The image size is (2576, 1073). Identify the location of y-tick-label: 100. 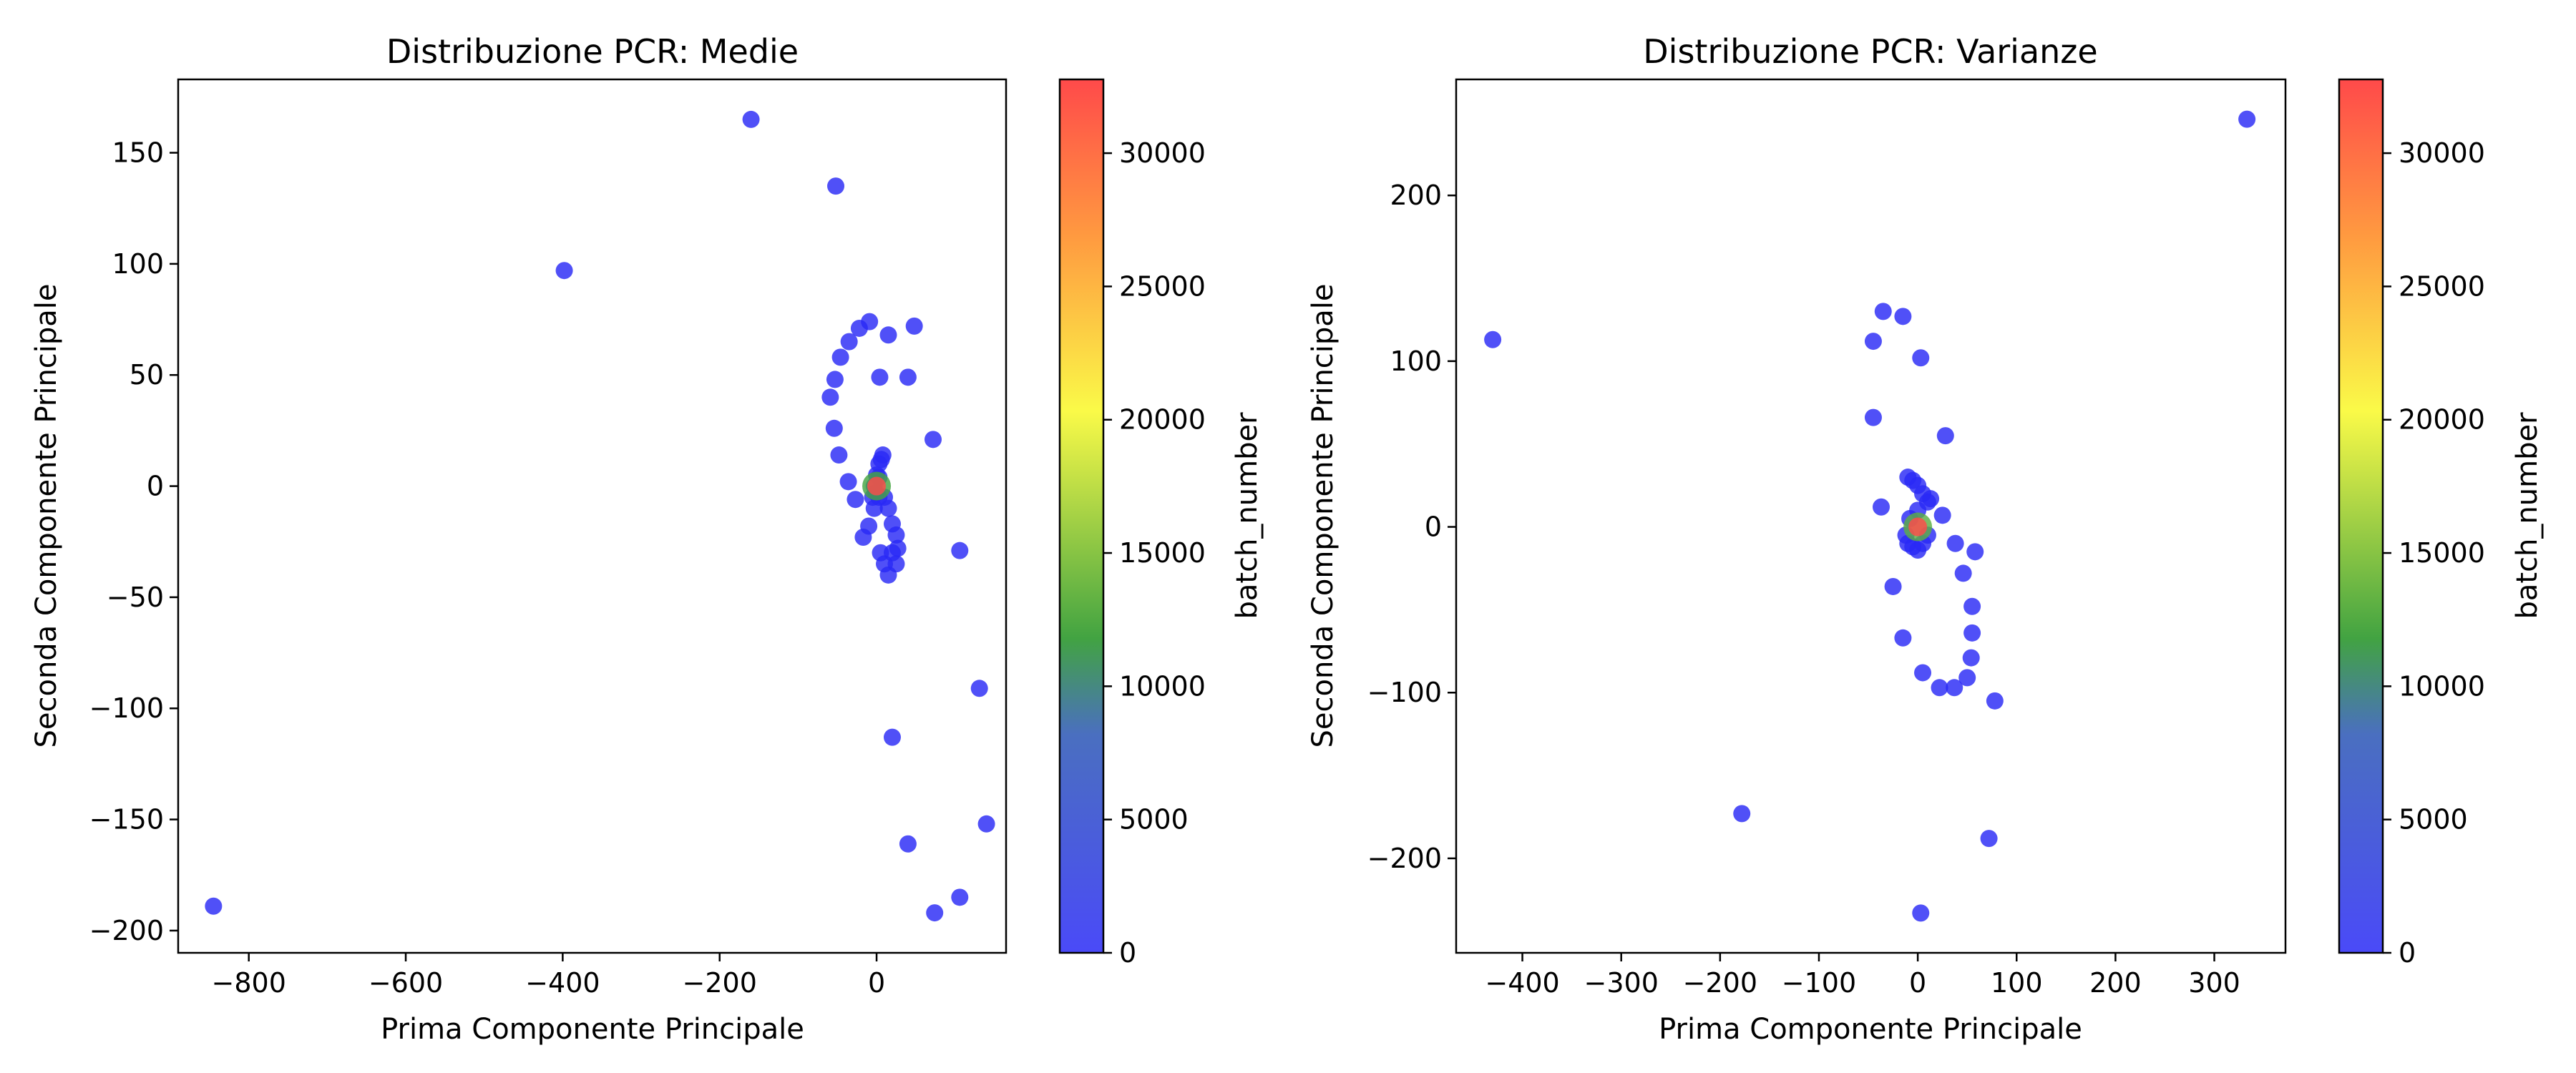
(138, 264).